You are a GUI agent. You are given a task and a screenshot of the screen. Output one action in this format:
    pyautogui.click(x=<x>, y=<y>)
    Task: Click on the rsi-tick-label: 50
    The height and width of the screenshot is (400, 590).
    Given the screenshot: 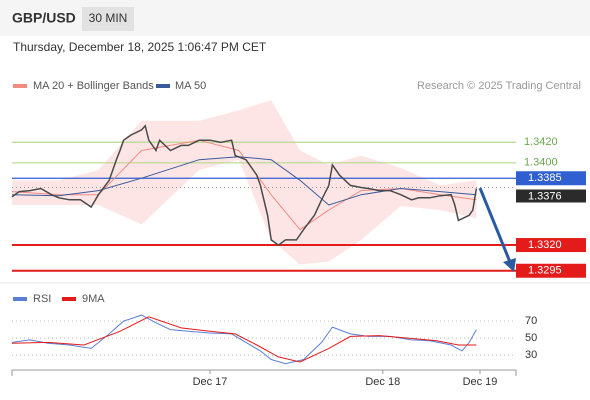 What is the action you would take?
    pyautogui.click(x=531, y=338)
    